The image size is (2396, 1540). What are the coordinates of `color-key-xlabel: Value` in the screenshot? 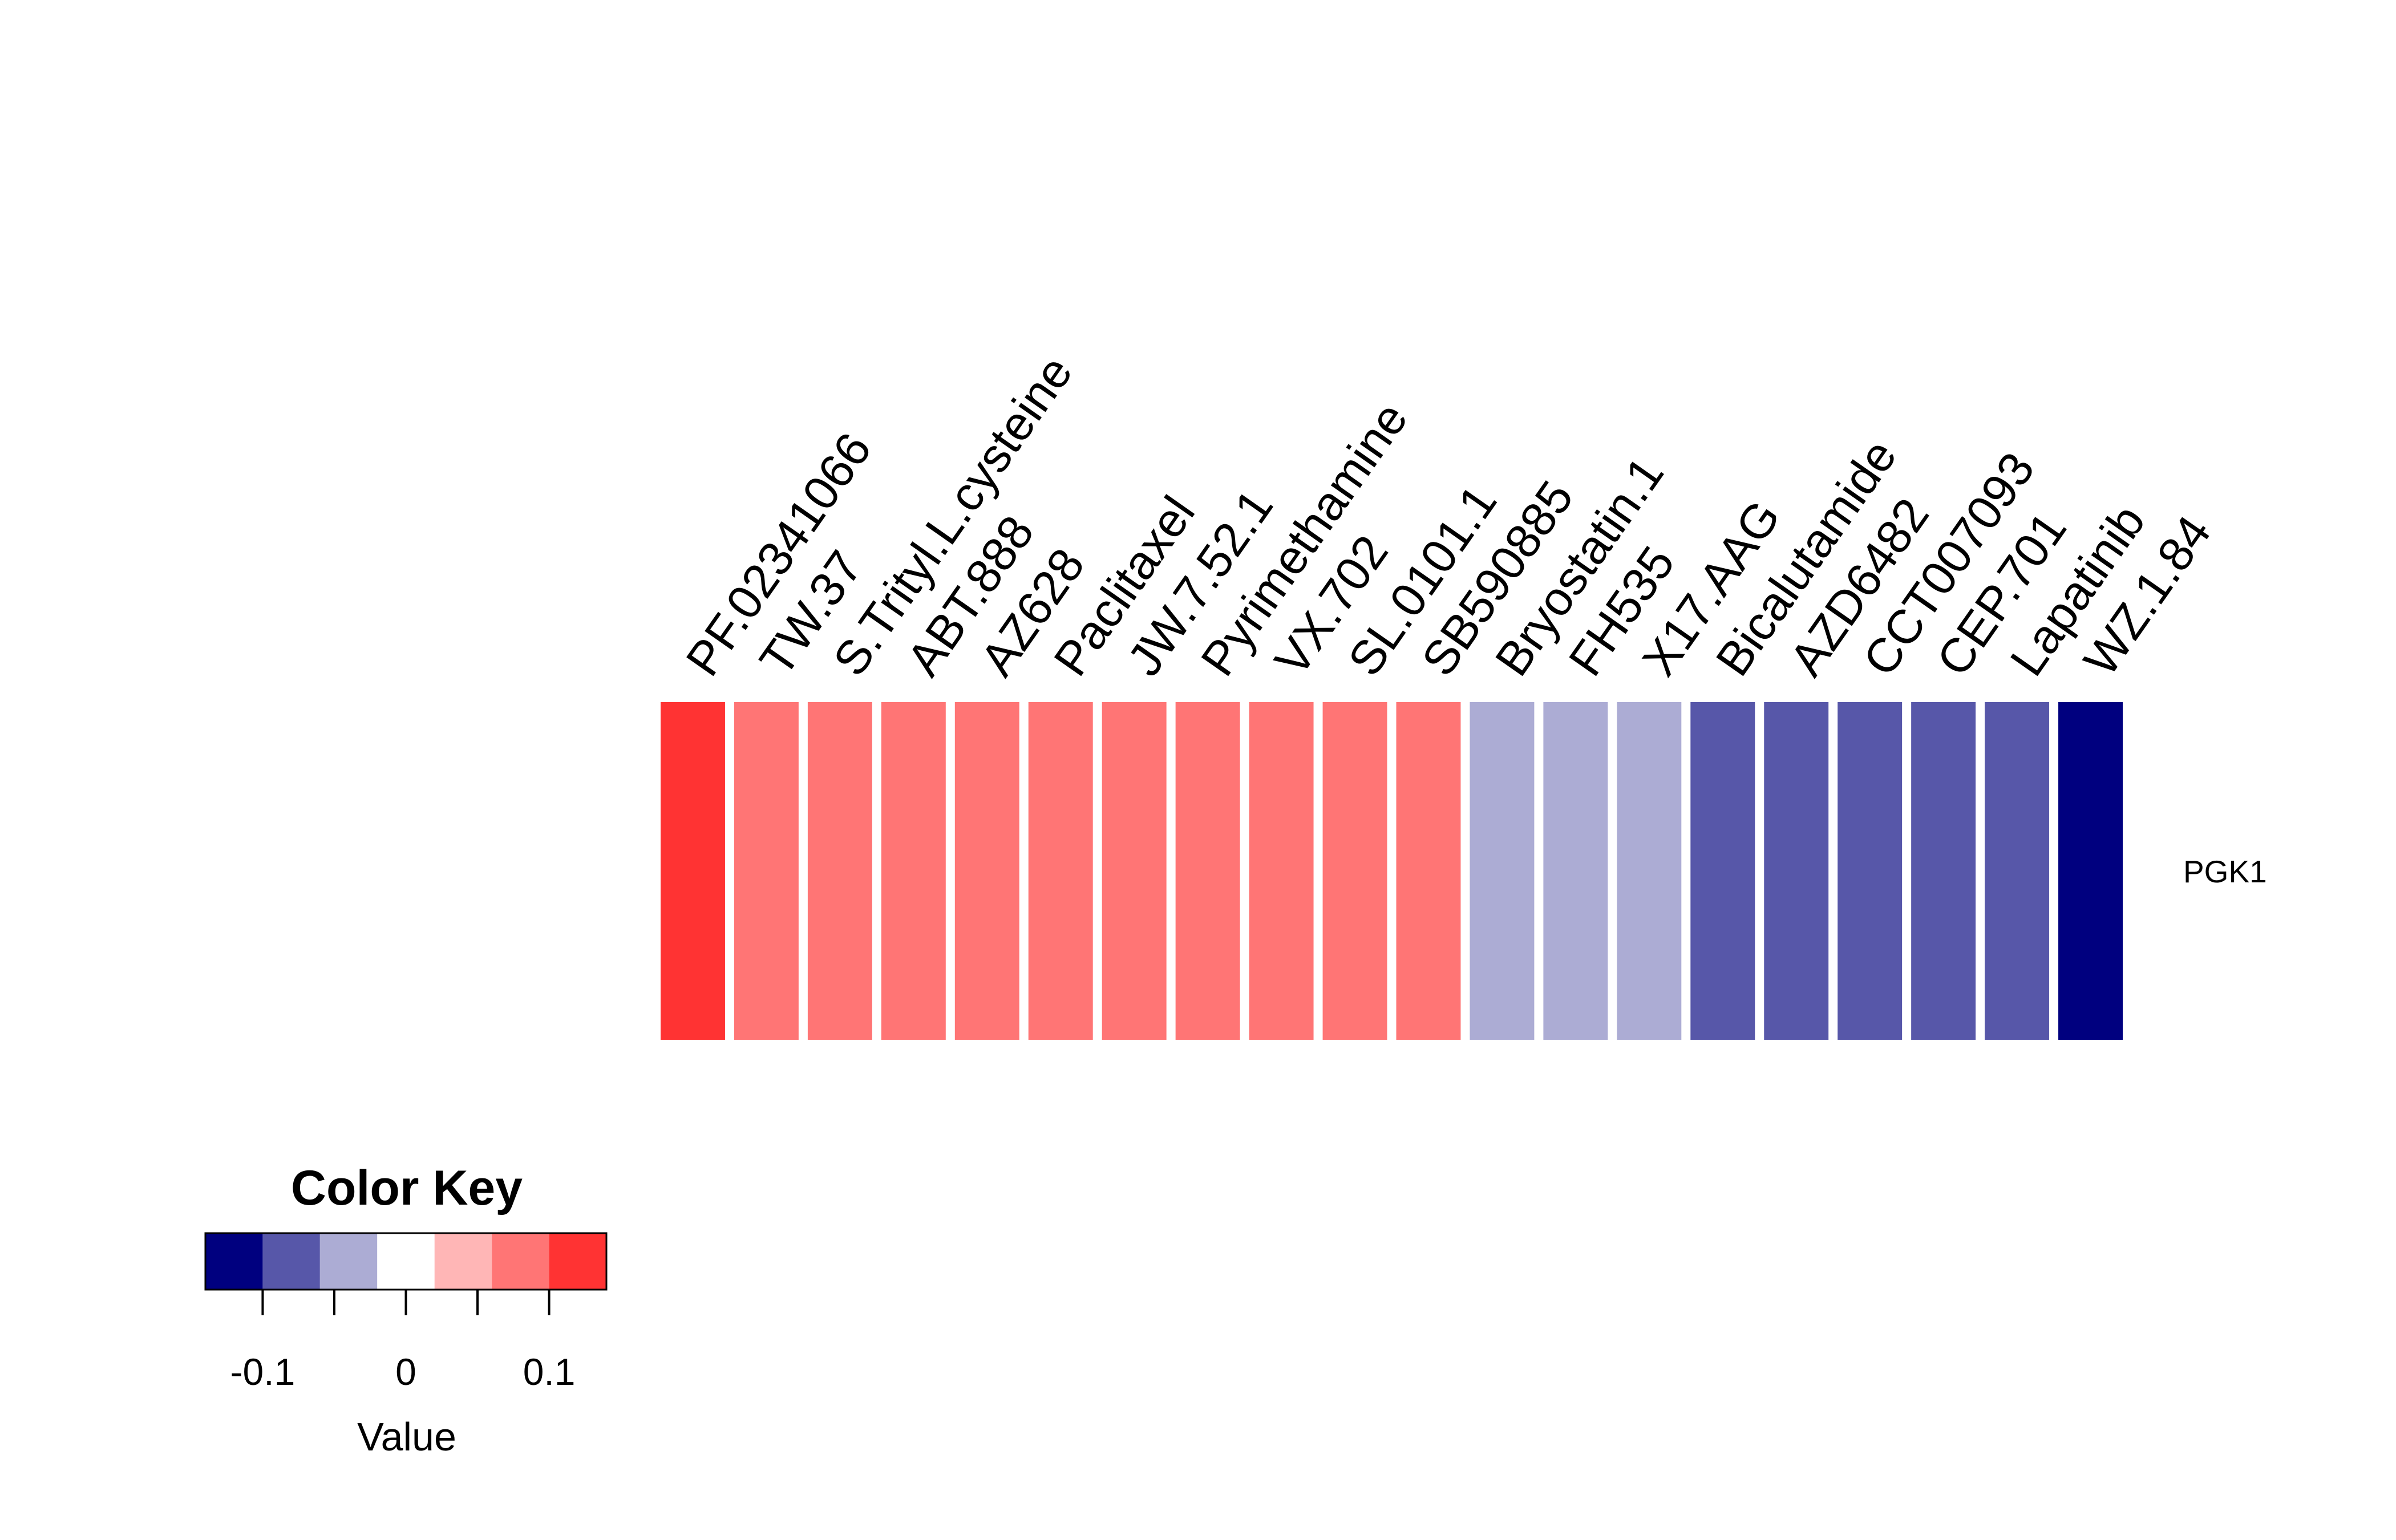 It's located at (406, 1437).